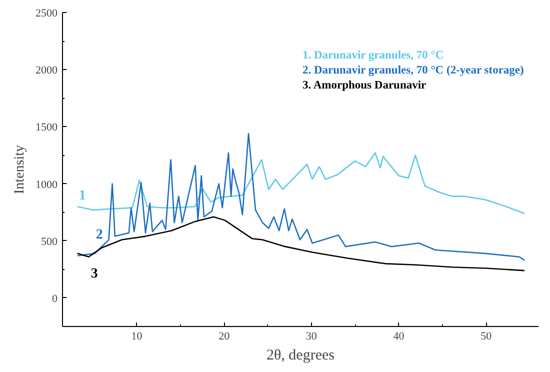  What do you see at coordinates (47, 70) in the screenshot?
I see `y-tick-label: 2000` at bounding box center [47, 70].